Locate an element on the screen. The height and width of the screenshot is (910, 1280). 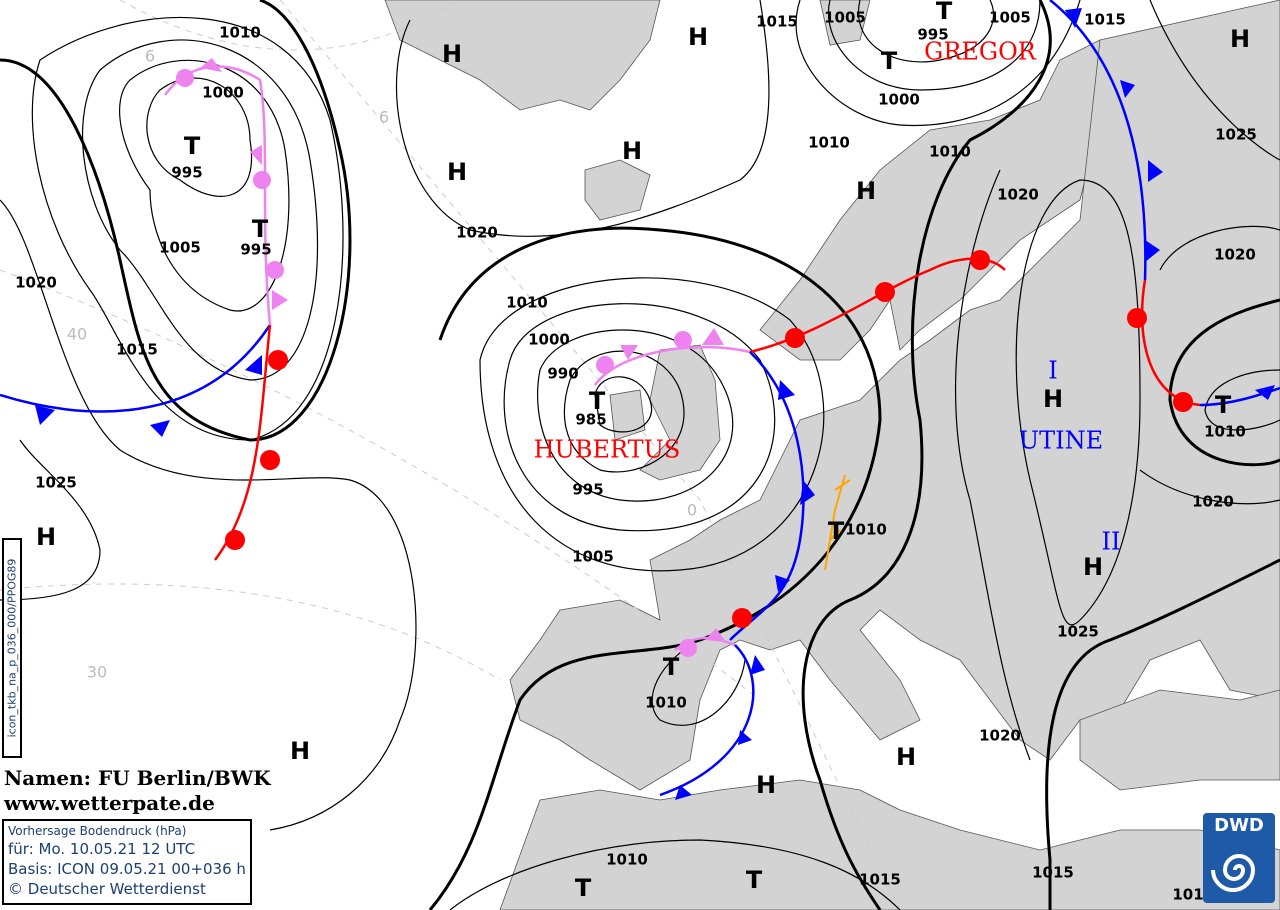
info-title: Vorhersage Bodendruck (hPa) is located at coordinates (97, 831).